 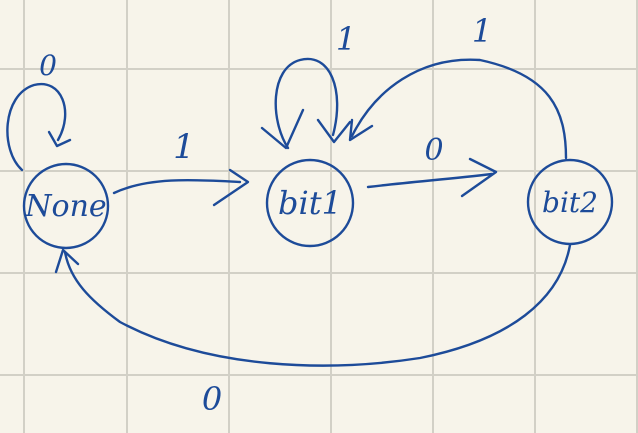 I want to click on state-bit1: bit1, so click(x=310, y=203).